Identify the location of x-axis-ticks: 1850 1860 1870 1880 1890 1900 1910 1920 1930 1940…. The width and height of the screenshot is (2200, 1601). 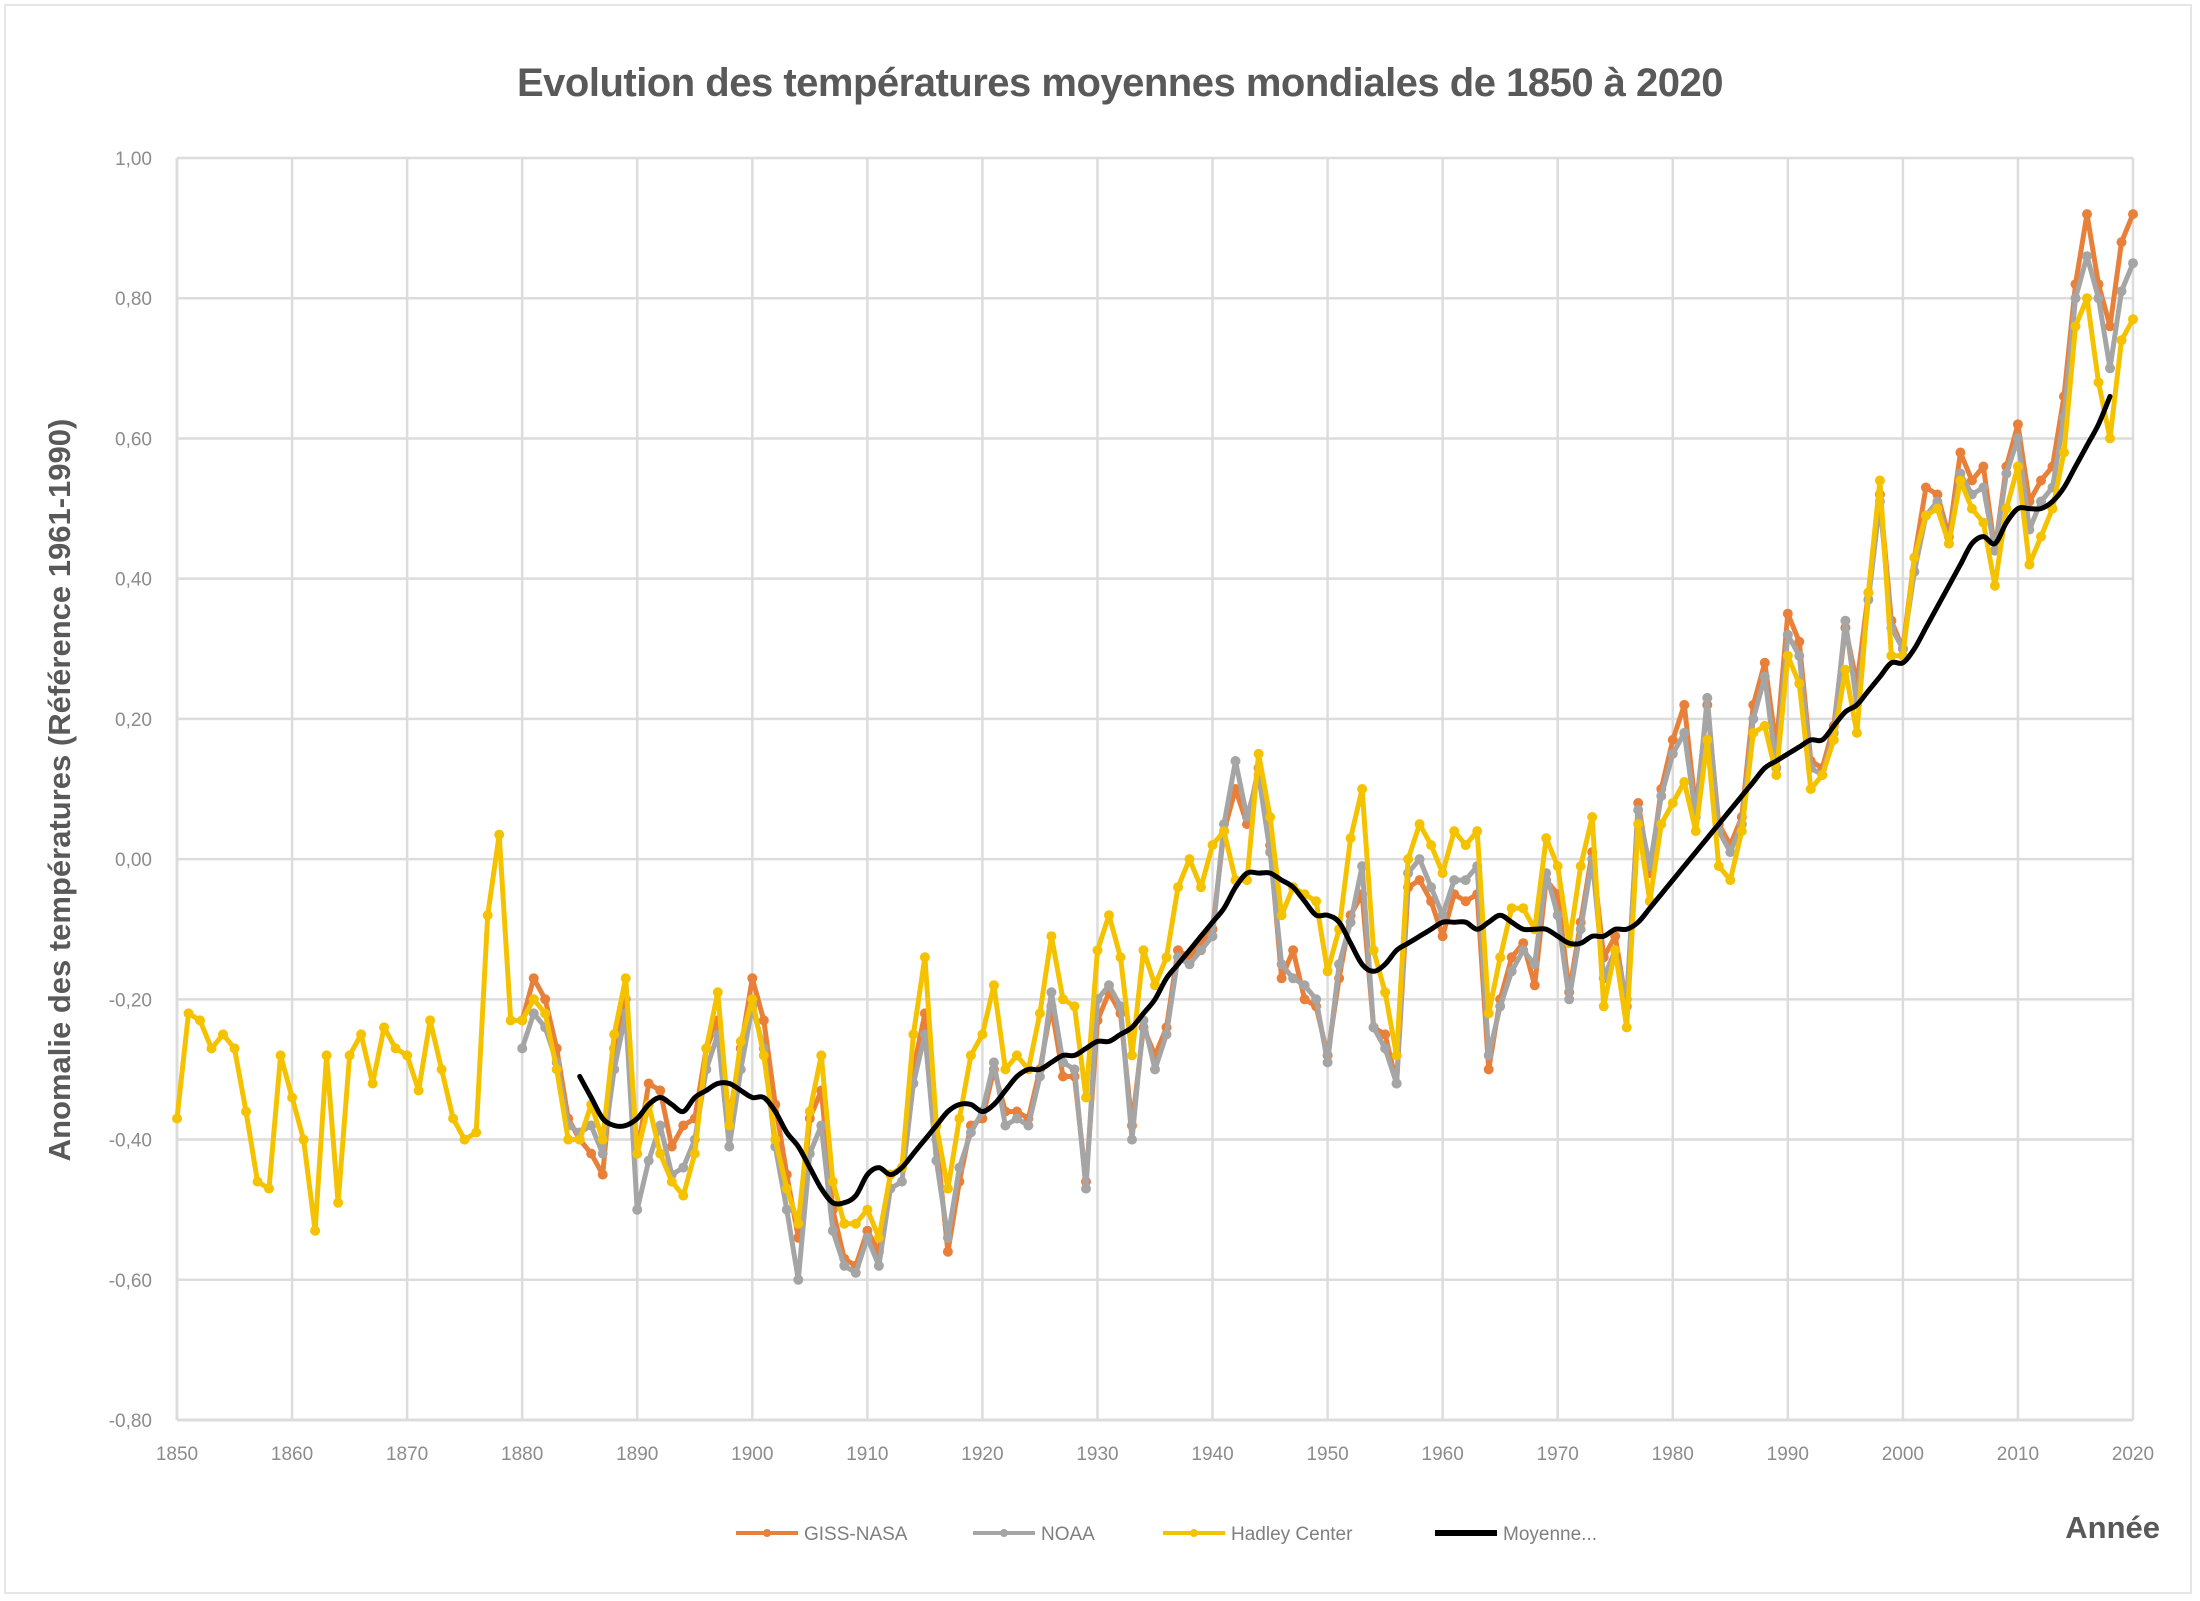
(1155, 1454).